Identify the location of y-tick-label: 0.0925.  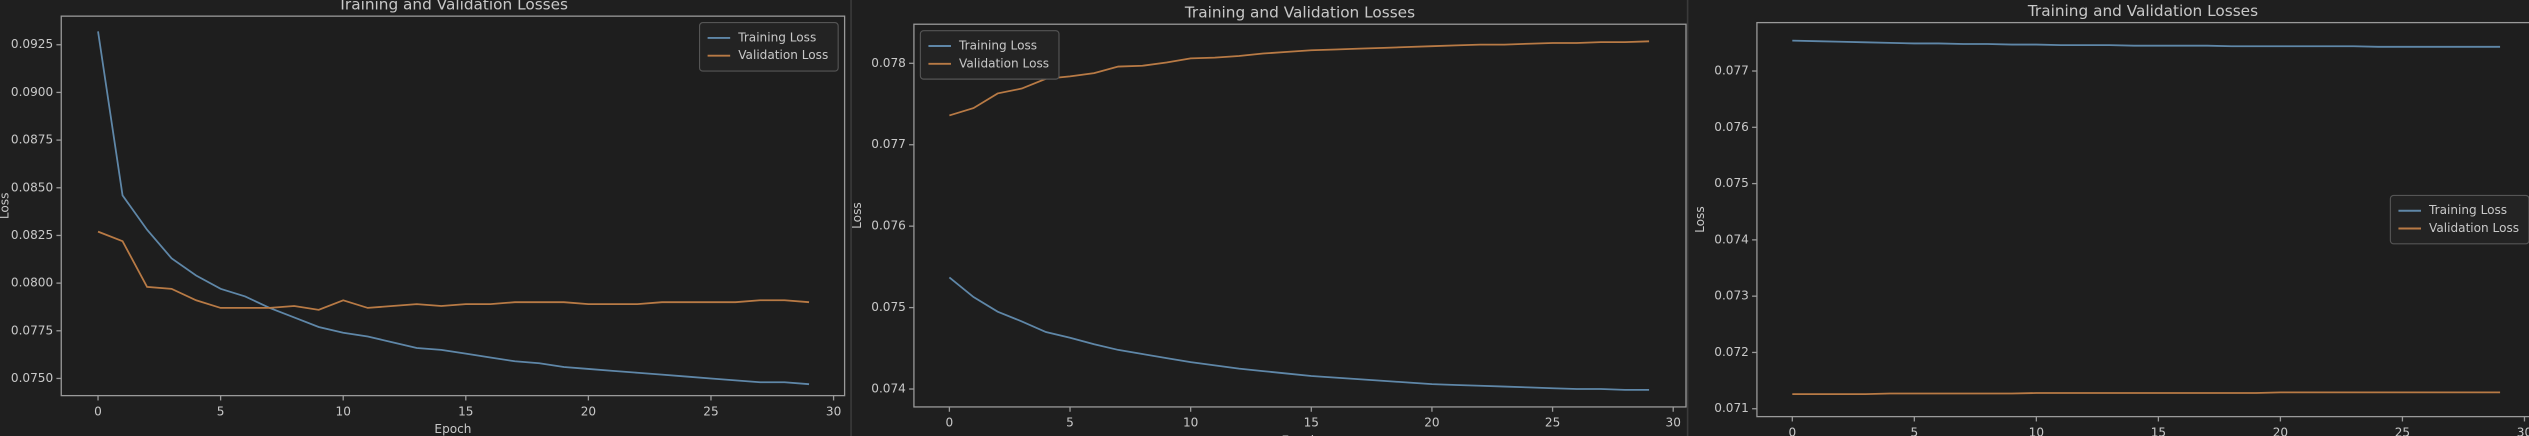
(32, 44).